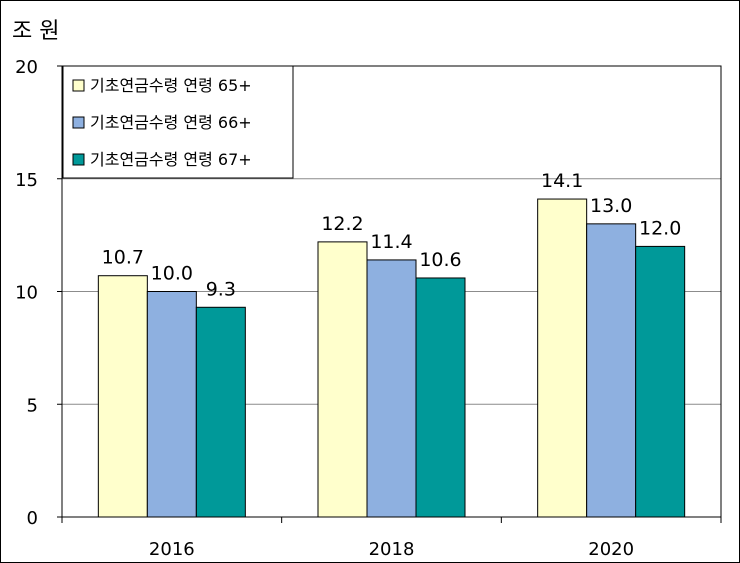 This screenshot has height=563, width=740. I want to click on y-tick-label: 15, so click(26, 180).